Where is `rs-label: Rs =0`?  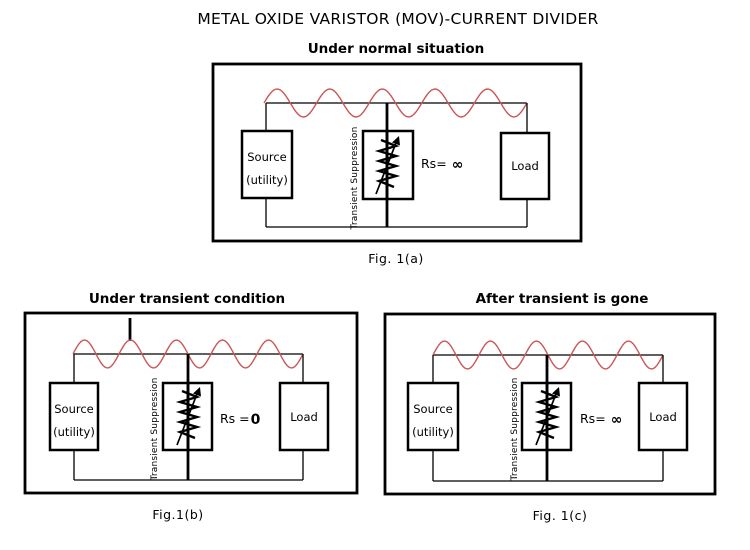
rs-label: Rs =0 is located at coordinates (240, 419).